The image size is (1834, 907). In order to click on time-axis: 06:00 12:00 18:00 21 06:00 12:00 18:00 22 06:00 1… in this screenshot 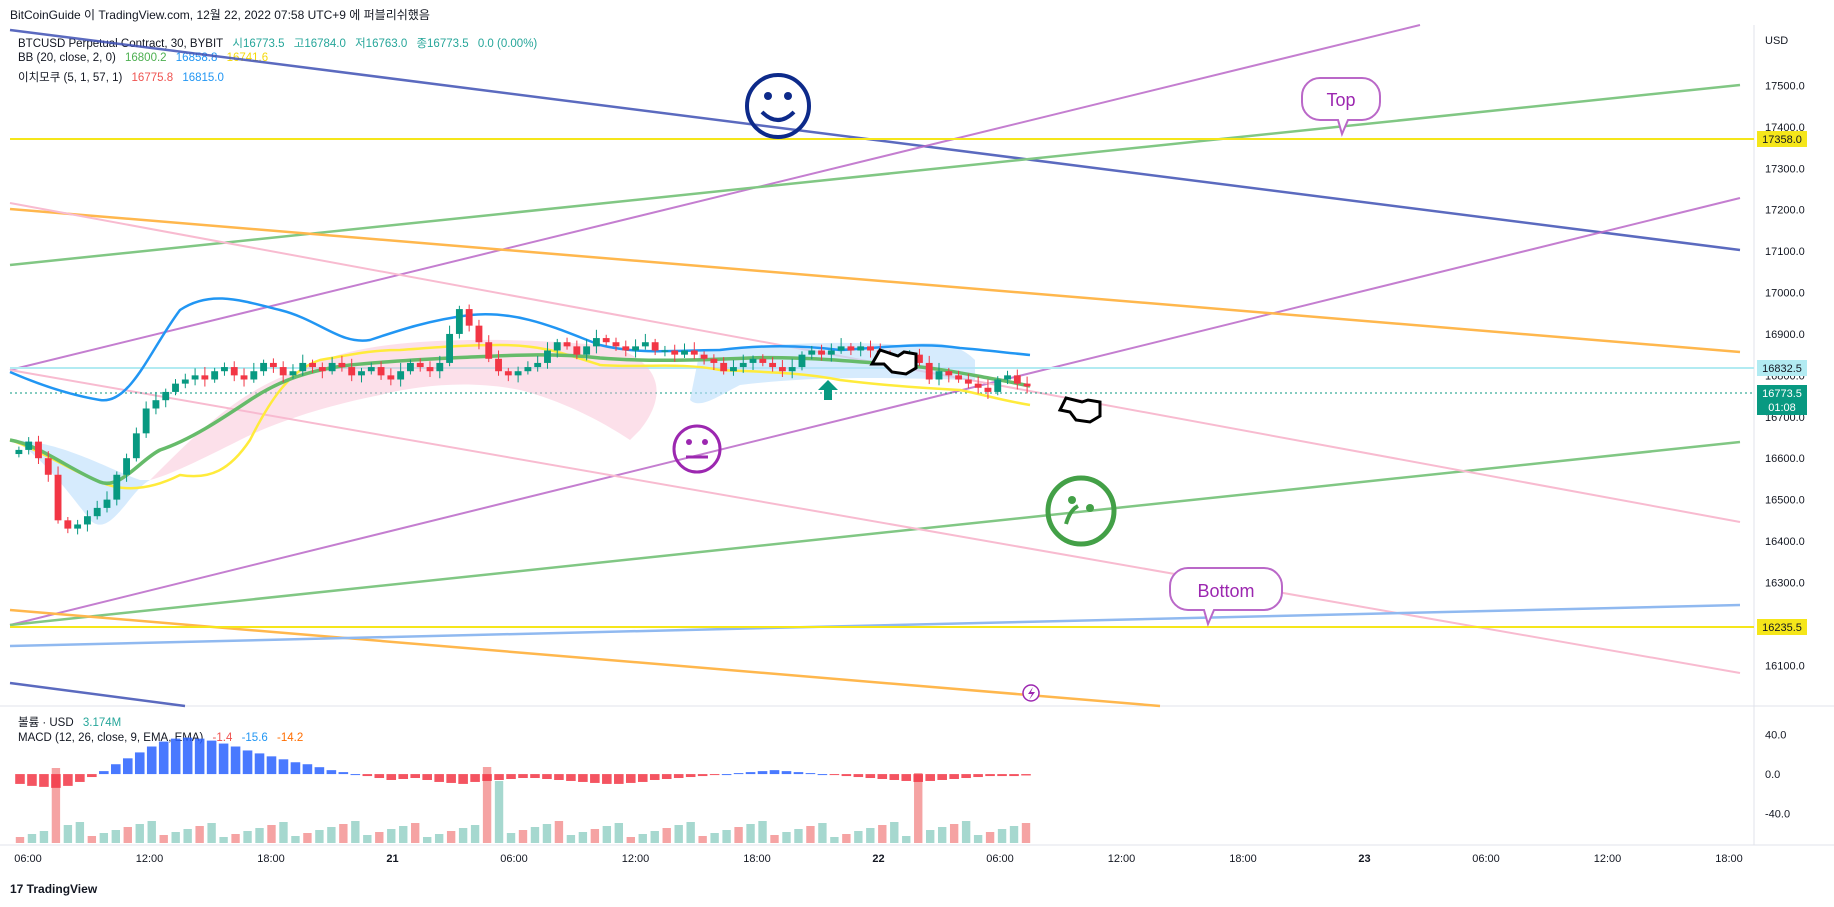, I will do `click(878, 859)`.